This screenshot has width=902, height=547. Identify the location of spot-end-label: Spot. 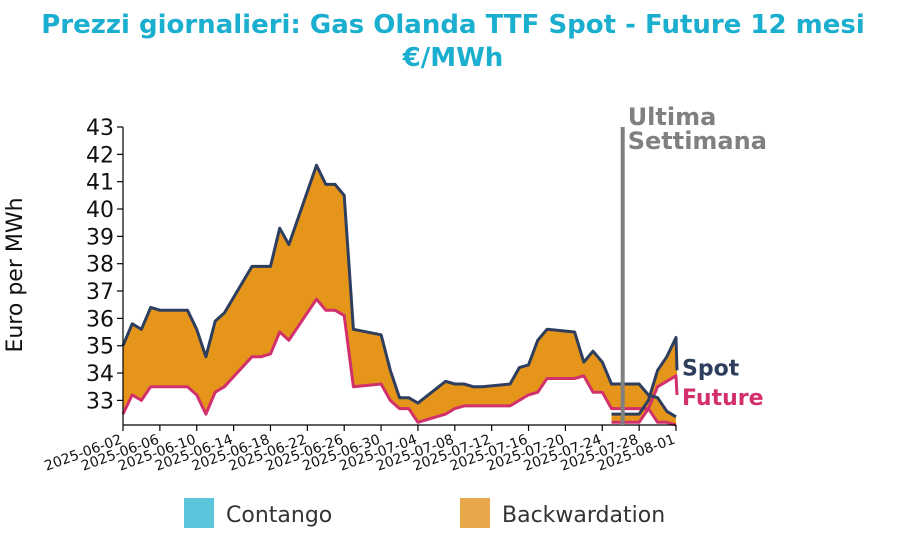
(711, 368).